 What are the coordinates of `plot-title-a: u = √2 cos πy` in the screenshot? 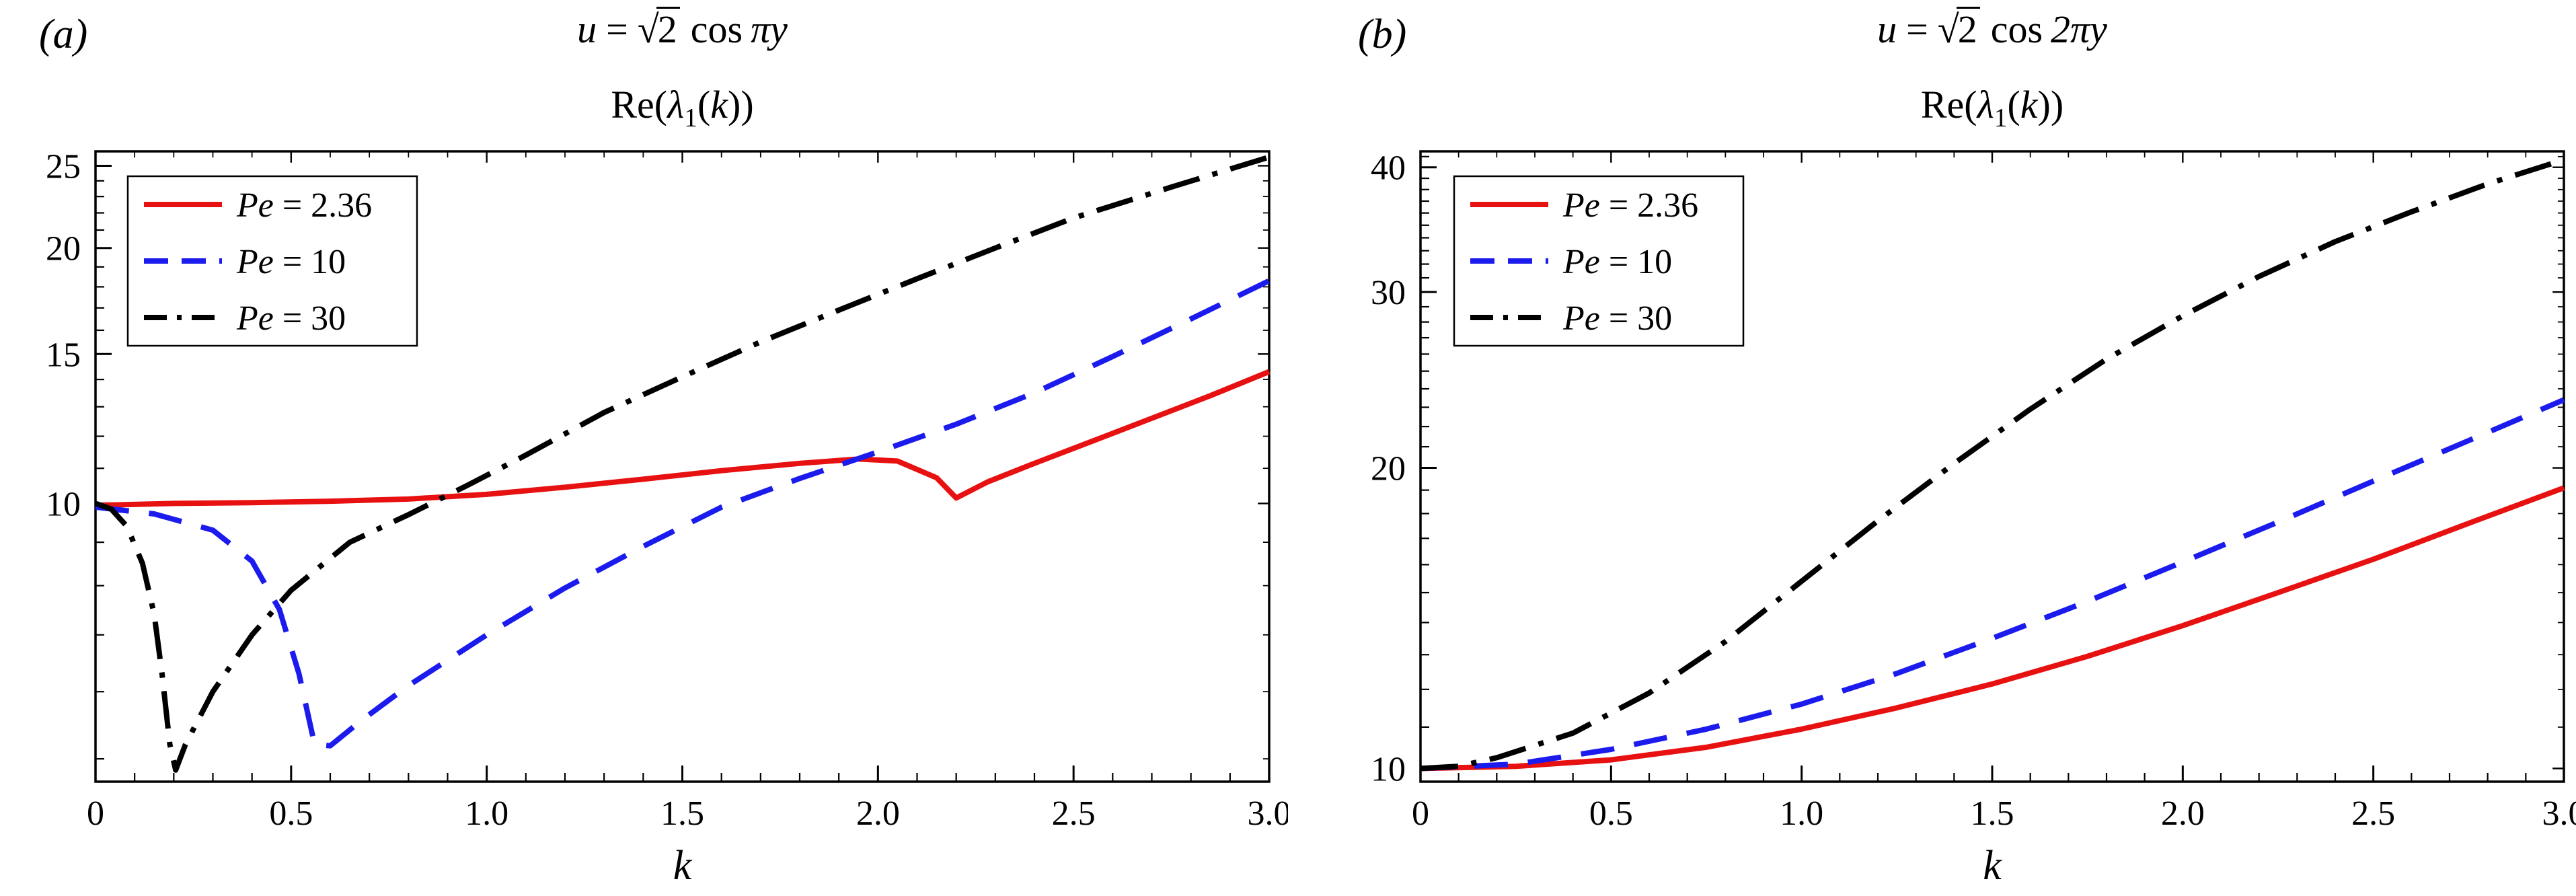 It's located at (682, 30).